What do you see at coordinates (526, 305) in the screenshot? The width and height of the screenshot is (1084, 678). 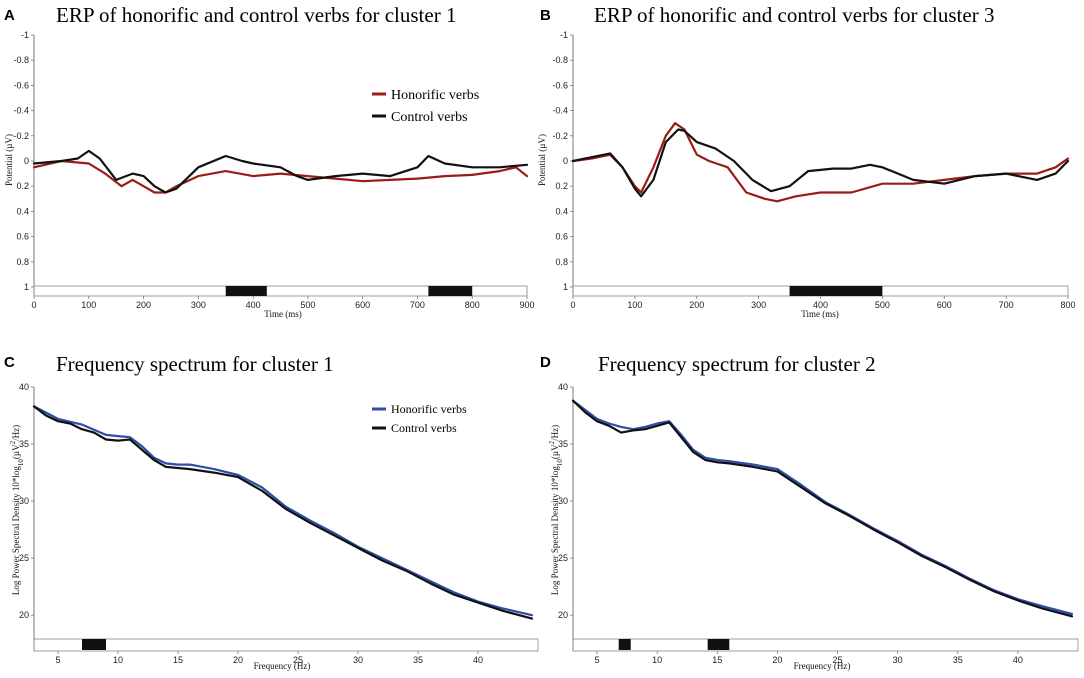 I see `x-tick-label: 900` at bounding box center [526, 305].